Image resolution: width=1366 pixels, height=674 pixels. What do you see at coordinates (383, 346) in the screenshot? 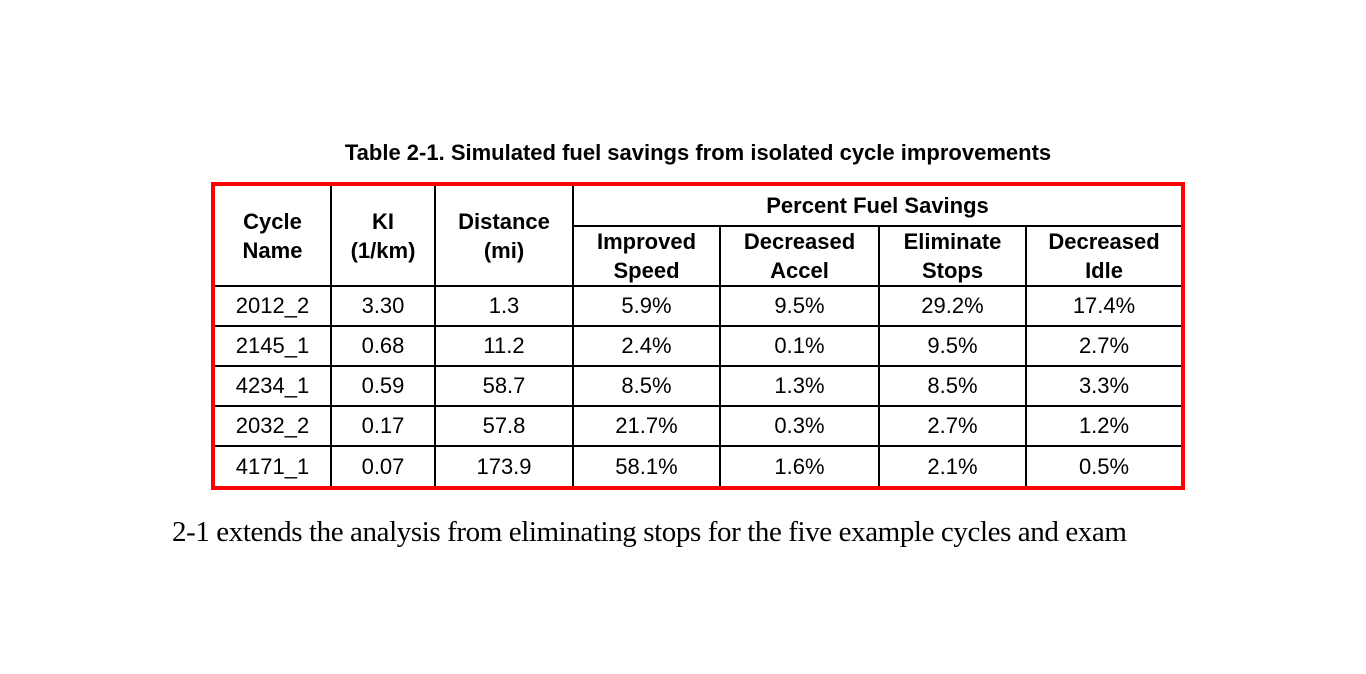
I see `cell-ki: 0.68` at bounding box center [383, 346].